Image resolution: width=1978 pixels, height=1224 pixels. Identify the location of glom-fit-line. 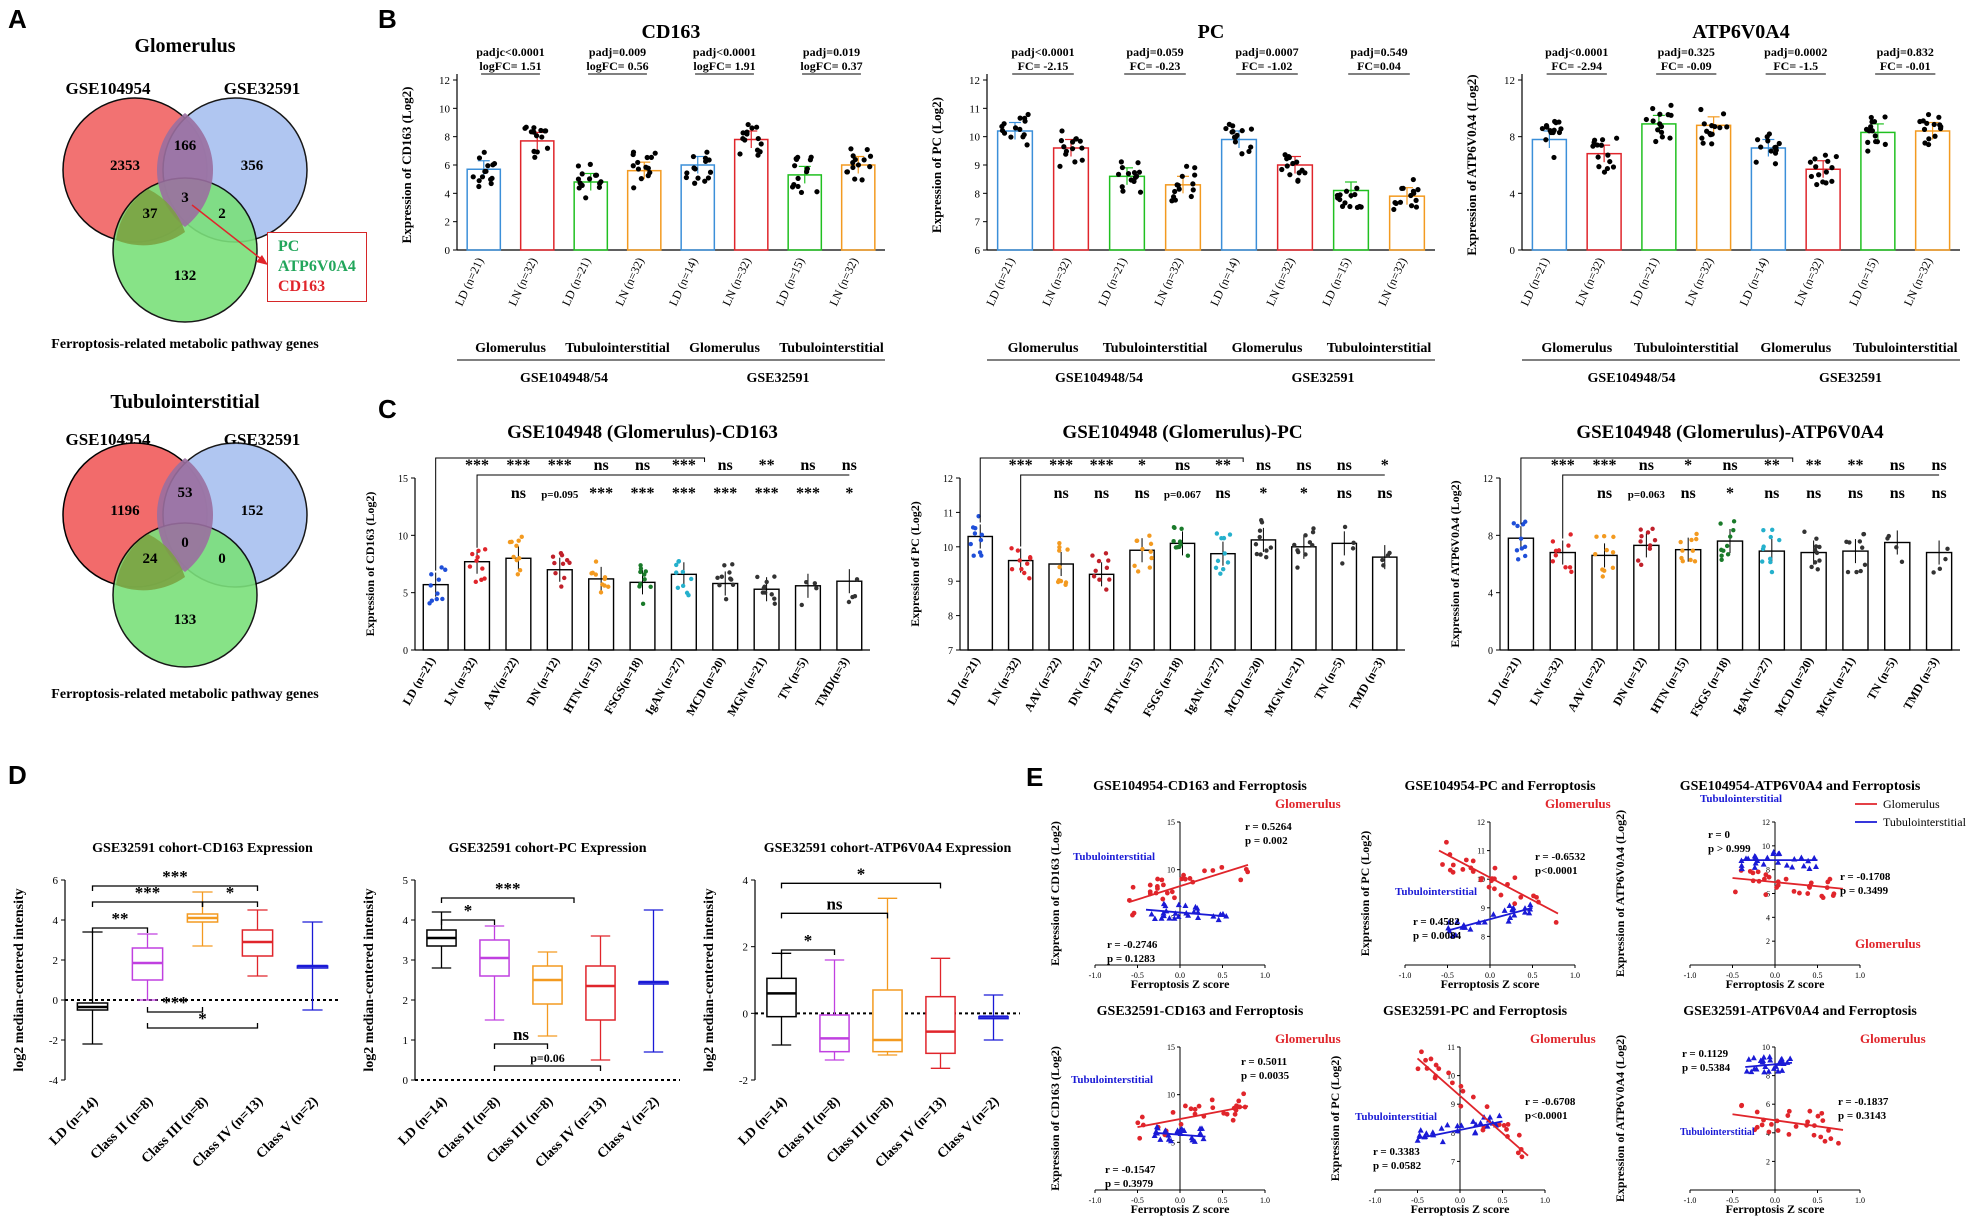
(1788, 883).